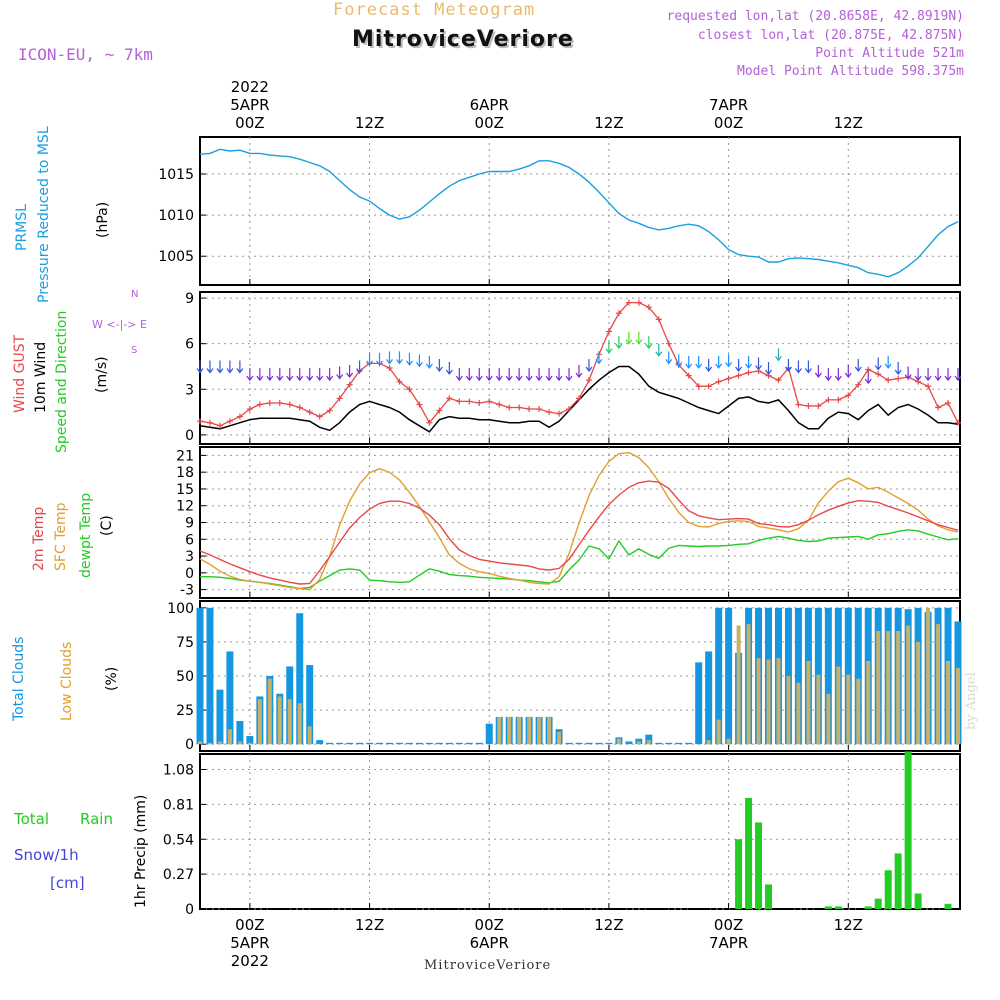  Describe the element at coordinates (185, 490) in the screenshot. I see `ytick-label-temp: 15` at that location.